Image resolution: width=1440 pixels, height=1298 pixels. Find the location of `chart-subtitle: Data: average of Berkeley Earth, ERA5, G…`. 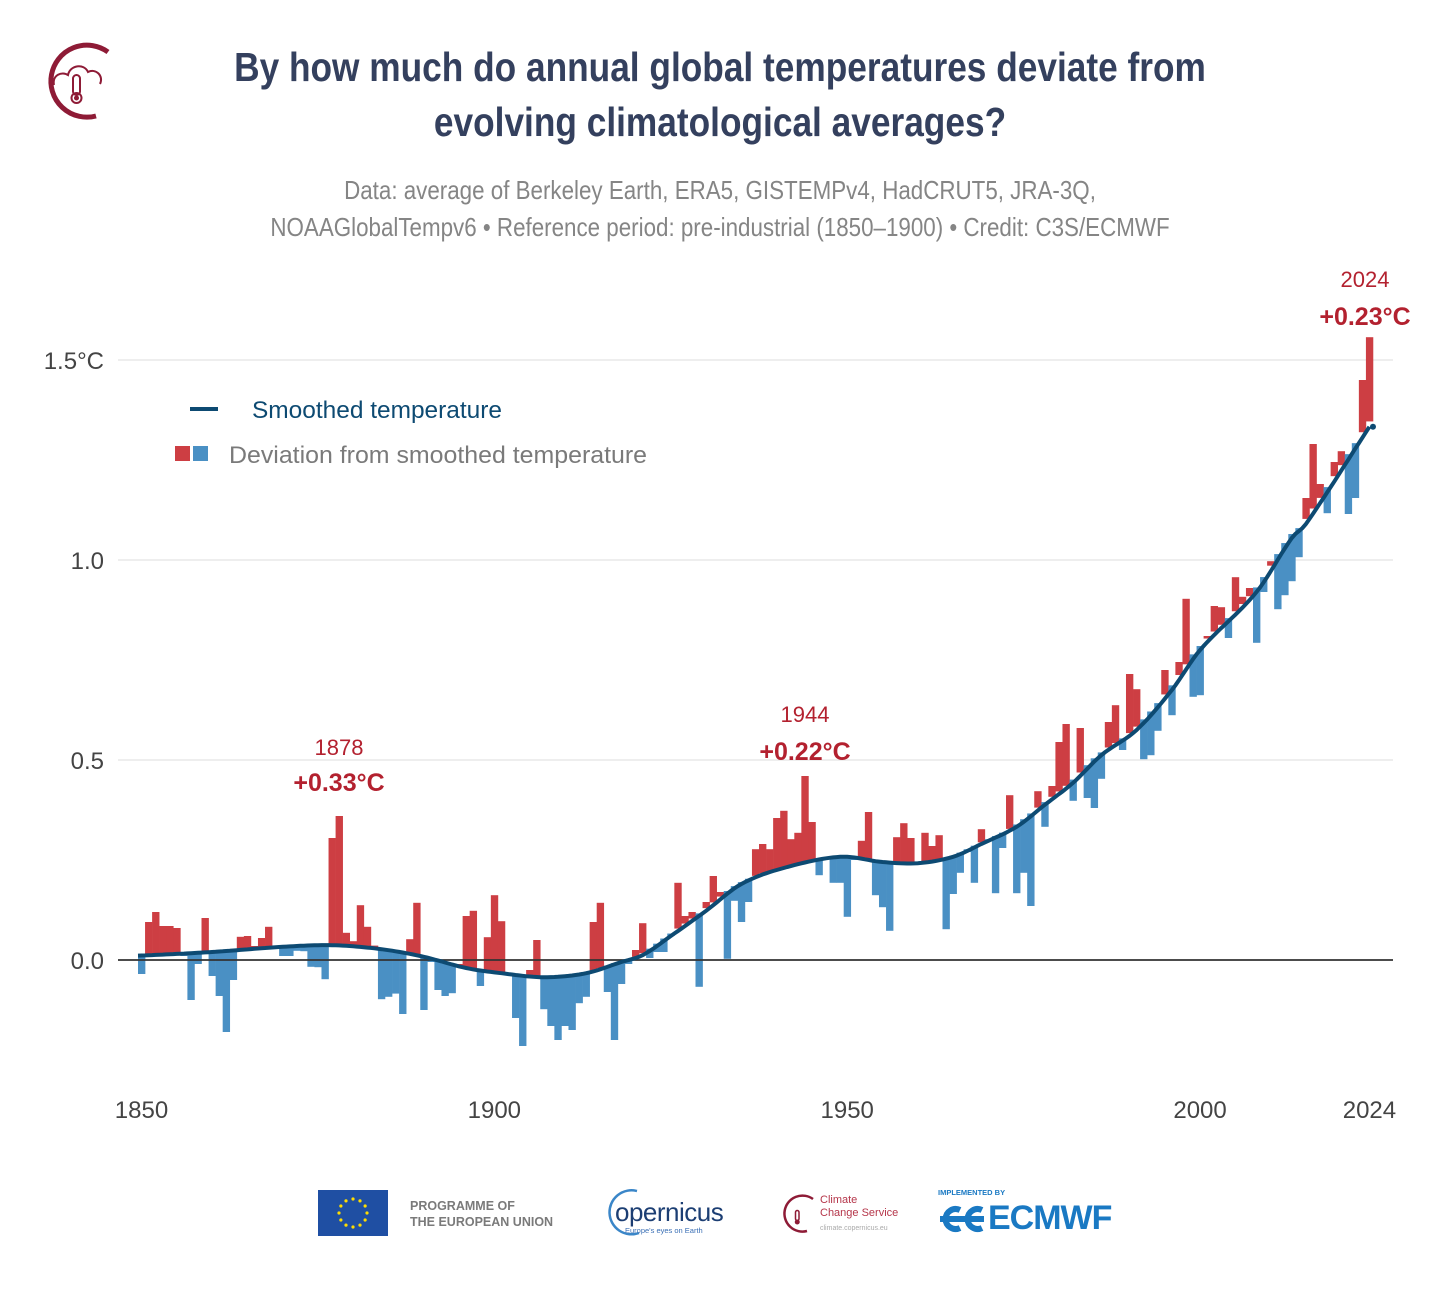

chart-subtitle: Data: average of Berkeley Earth, ERA5, G… is located at coordinates (720, 209).